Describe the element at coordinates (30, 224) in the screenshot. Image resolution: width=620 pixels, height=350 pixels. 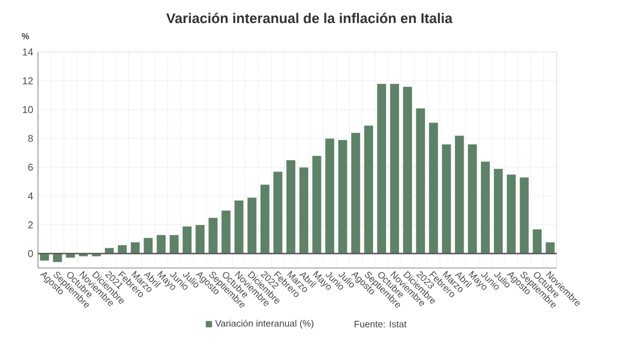
I see `y-tick-label: 2` at that location.